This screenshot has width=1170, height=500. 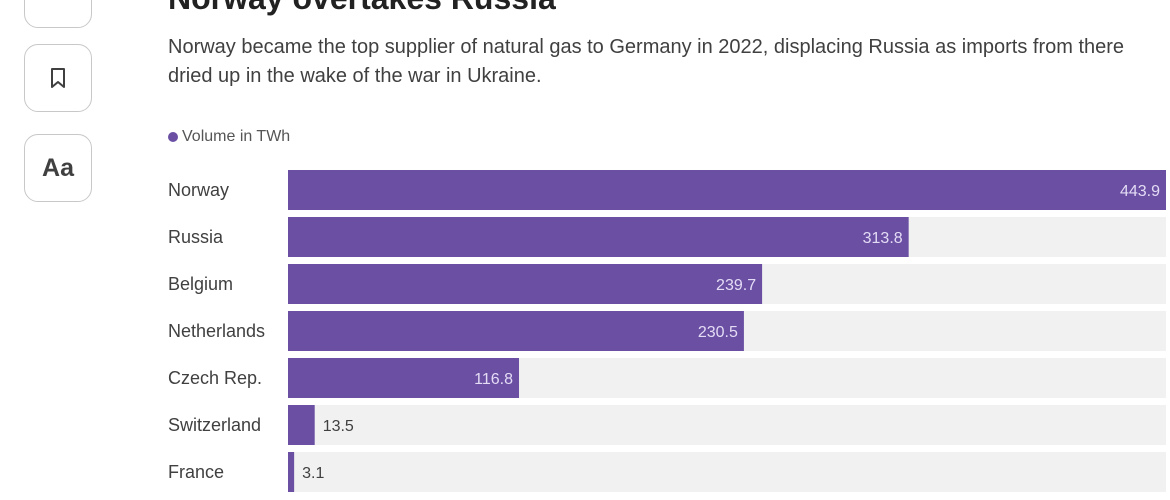 I want to click on legend-swatch, so click(x=173, y=137).